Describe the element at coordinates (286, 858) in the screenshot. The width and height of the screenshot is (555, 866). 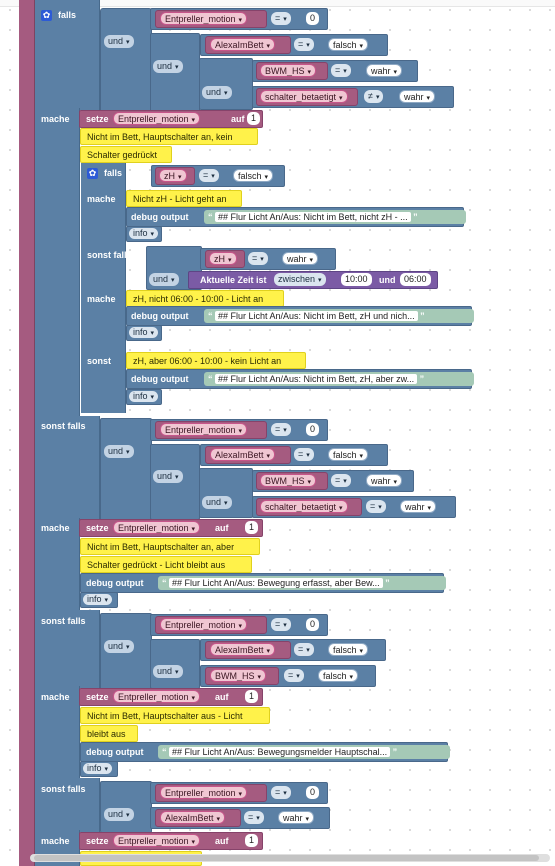
I see `scrollbar-thumb` at that location.